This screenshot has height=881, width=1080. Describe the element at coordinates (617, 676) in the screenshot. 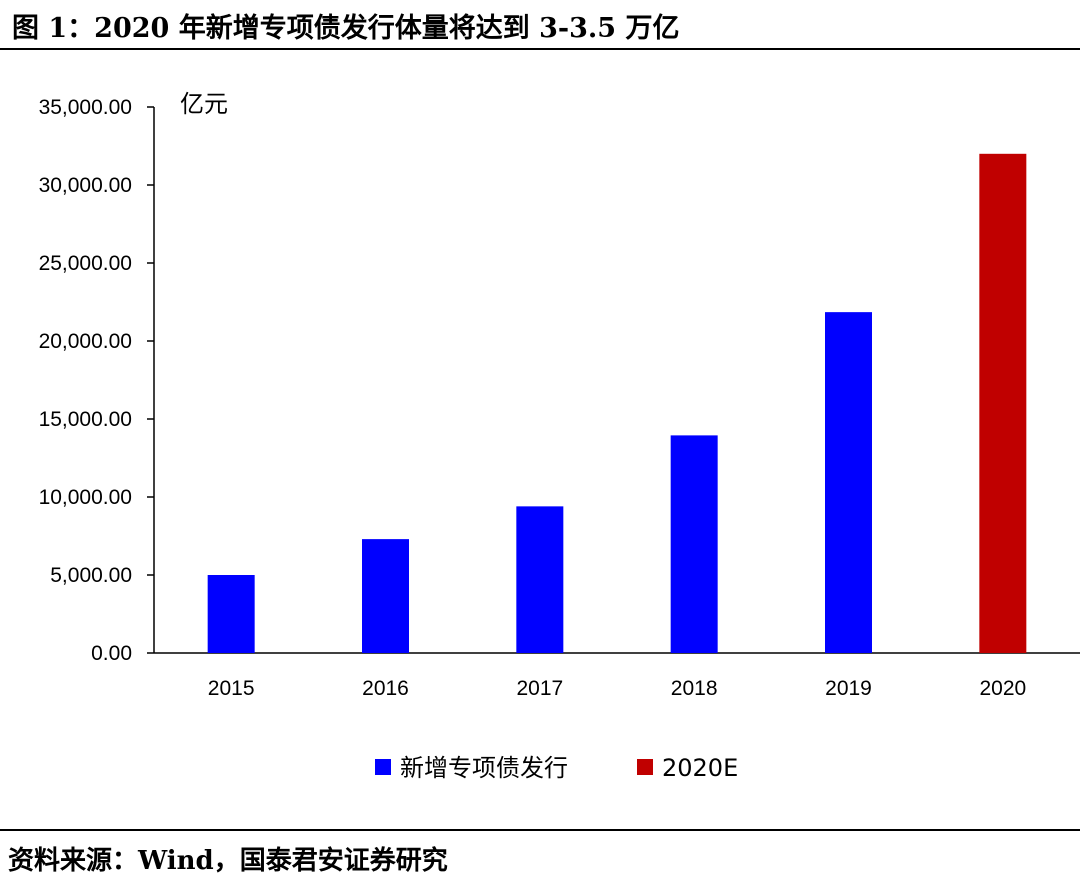

I see `x-axis: 2015 2016 2017 2018 2019 2020` at that location.